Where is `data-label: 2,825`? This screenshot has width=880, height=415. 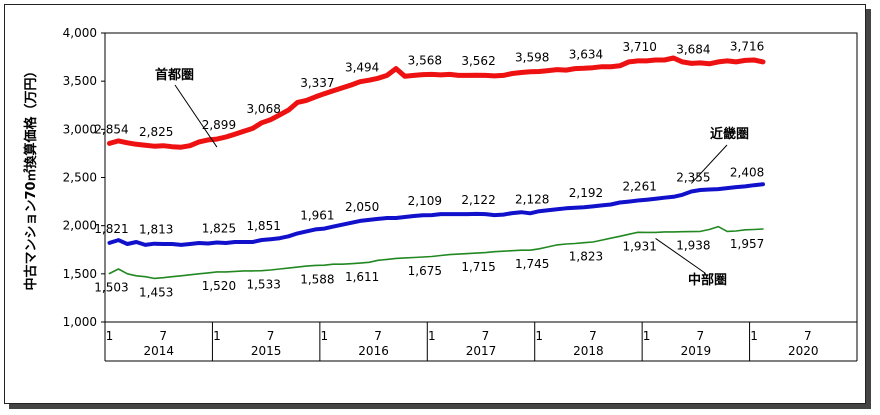
data-label: 2,825 is located at coordinates (156, 132).